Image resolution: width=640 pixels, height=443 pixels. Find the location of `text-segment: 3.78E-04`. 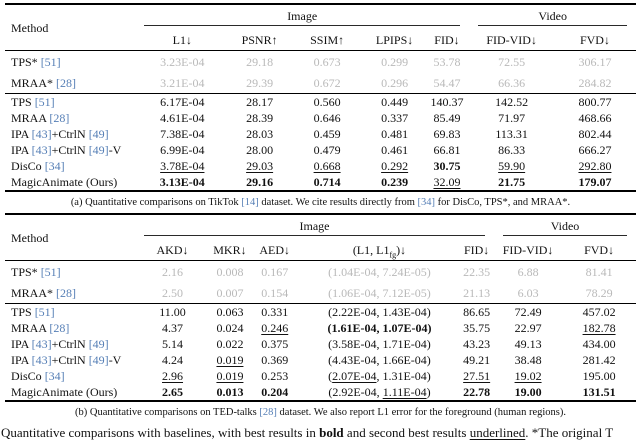

text-segment: 3.78E-04 is located at coordinates (182, 166).